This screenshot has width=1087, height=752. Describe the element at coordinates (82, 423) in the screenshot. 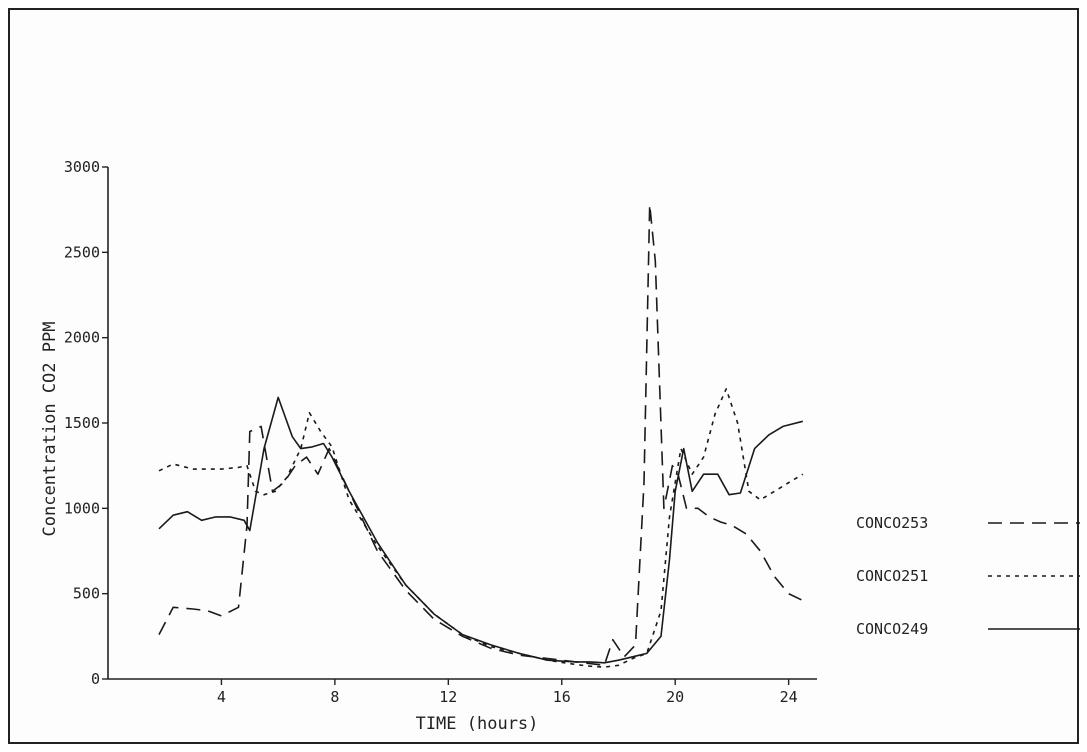

I see `y-tick-label: 1500` at that location.